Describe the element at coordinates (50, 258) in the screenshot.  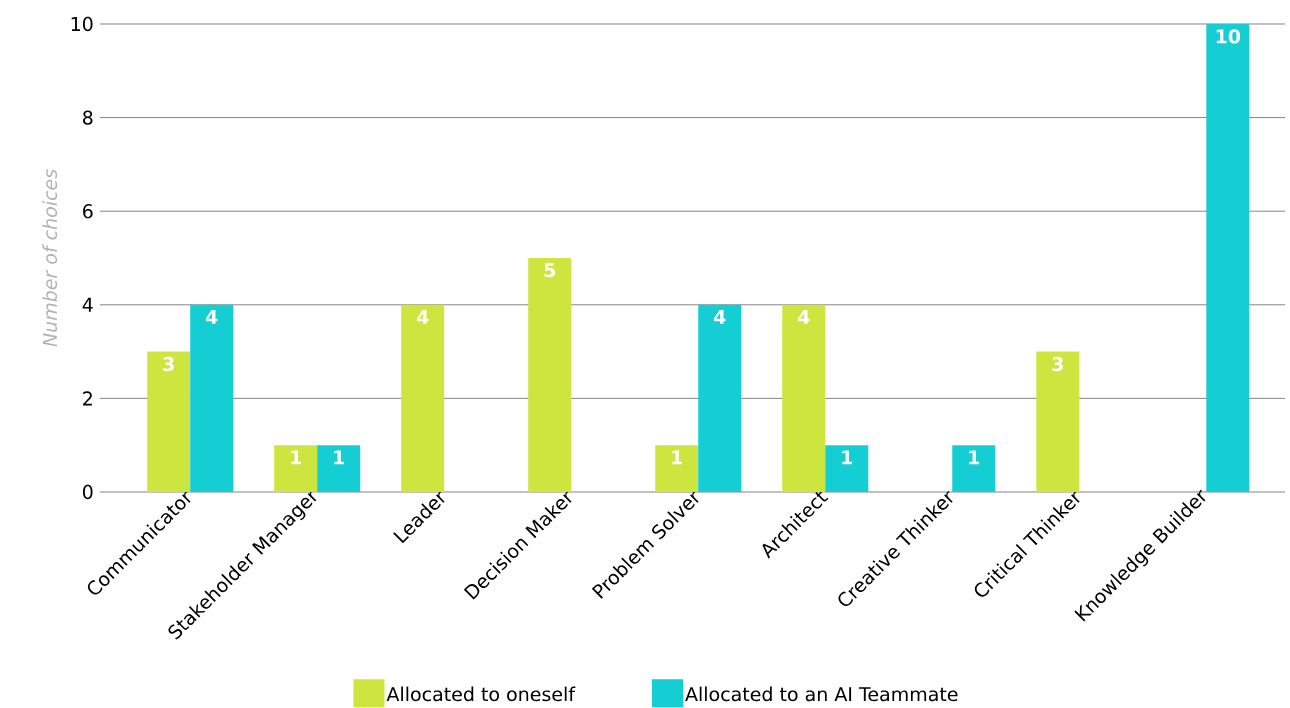
I see `y-axis-title: Number of choices` at that location.